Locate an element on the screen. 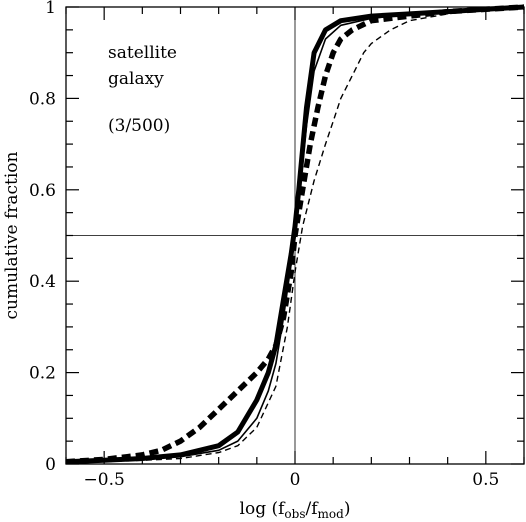  x-axis-label-suffix: ) is located at coordinates (347, 509).